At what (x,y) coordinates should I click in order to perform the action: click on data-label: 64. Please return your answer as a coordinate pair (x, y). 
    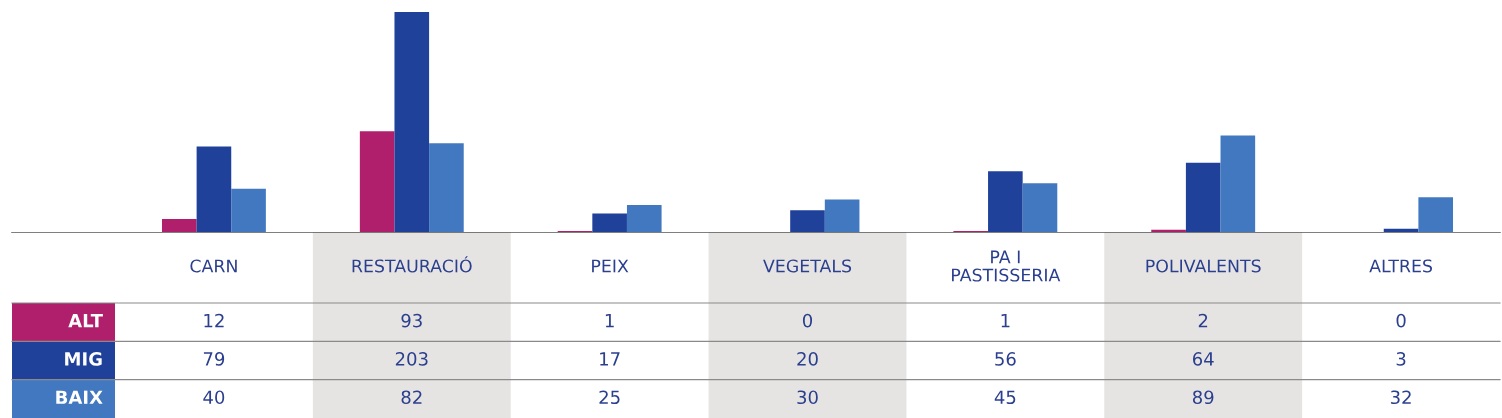
    Looking at the image, I should click on (1203, 359).